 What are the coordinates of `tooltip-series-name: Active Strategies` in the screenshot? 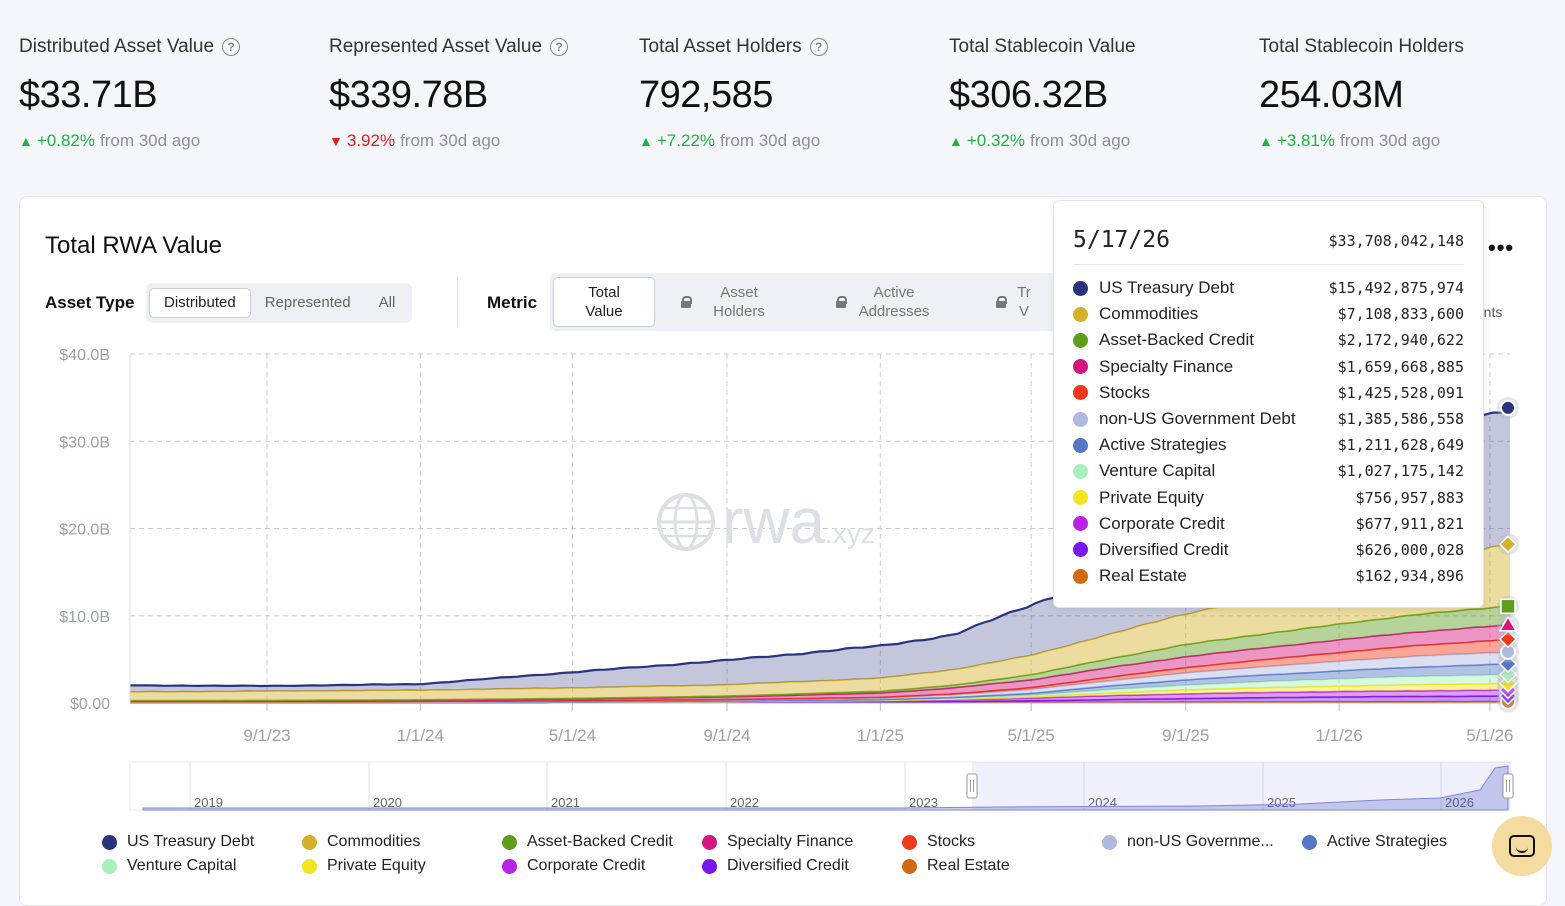 It's located at (1163, 445).